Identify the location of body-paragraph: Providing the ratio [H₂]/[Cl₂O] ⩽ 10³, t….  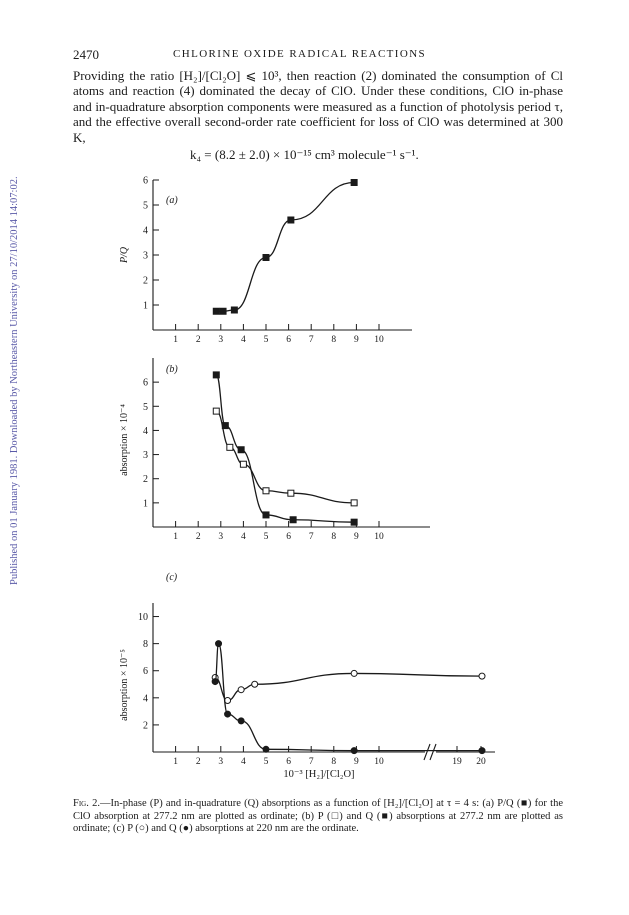
(318, 106).